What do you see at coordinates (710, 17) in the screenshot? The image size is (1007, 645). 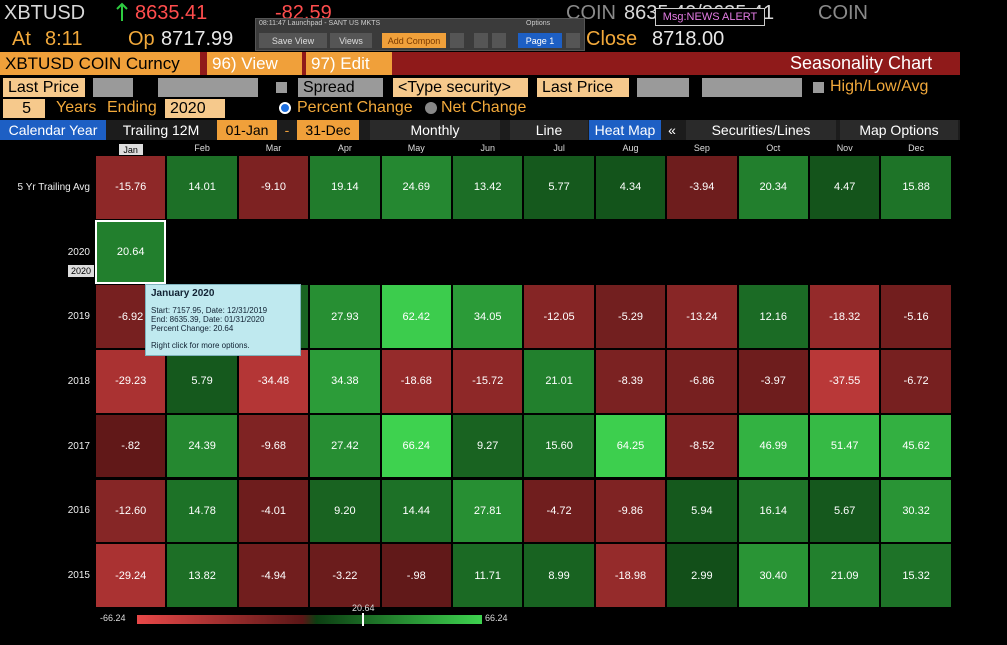 I see `news-alert: Msg:NEWS ALERT` at bounding box center [710, 17].